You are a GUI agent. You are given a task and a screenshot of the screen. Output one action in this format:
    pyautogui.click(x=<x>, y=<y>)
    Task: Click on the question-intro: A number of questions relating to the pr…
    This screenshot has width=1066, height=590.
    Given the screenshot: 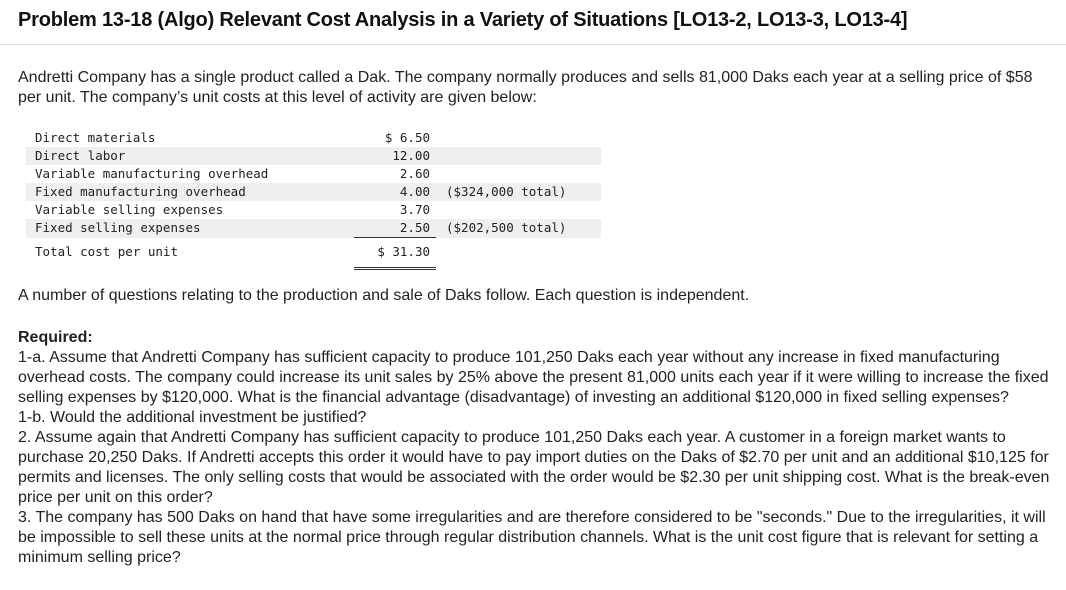 What is the action you would take?
    pyautogui.click(x=384, y=295)
    